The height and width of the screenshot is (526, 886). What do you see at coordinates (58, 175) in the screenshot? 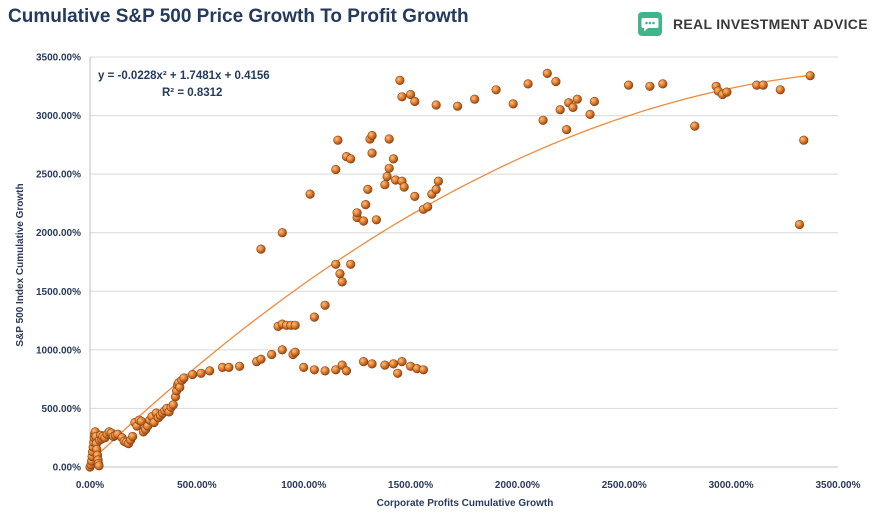
I see `y-tick-label: 2500.00%` at bounding box center [58, 175].